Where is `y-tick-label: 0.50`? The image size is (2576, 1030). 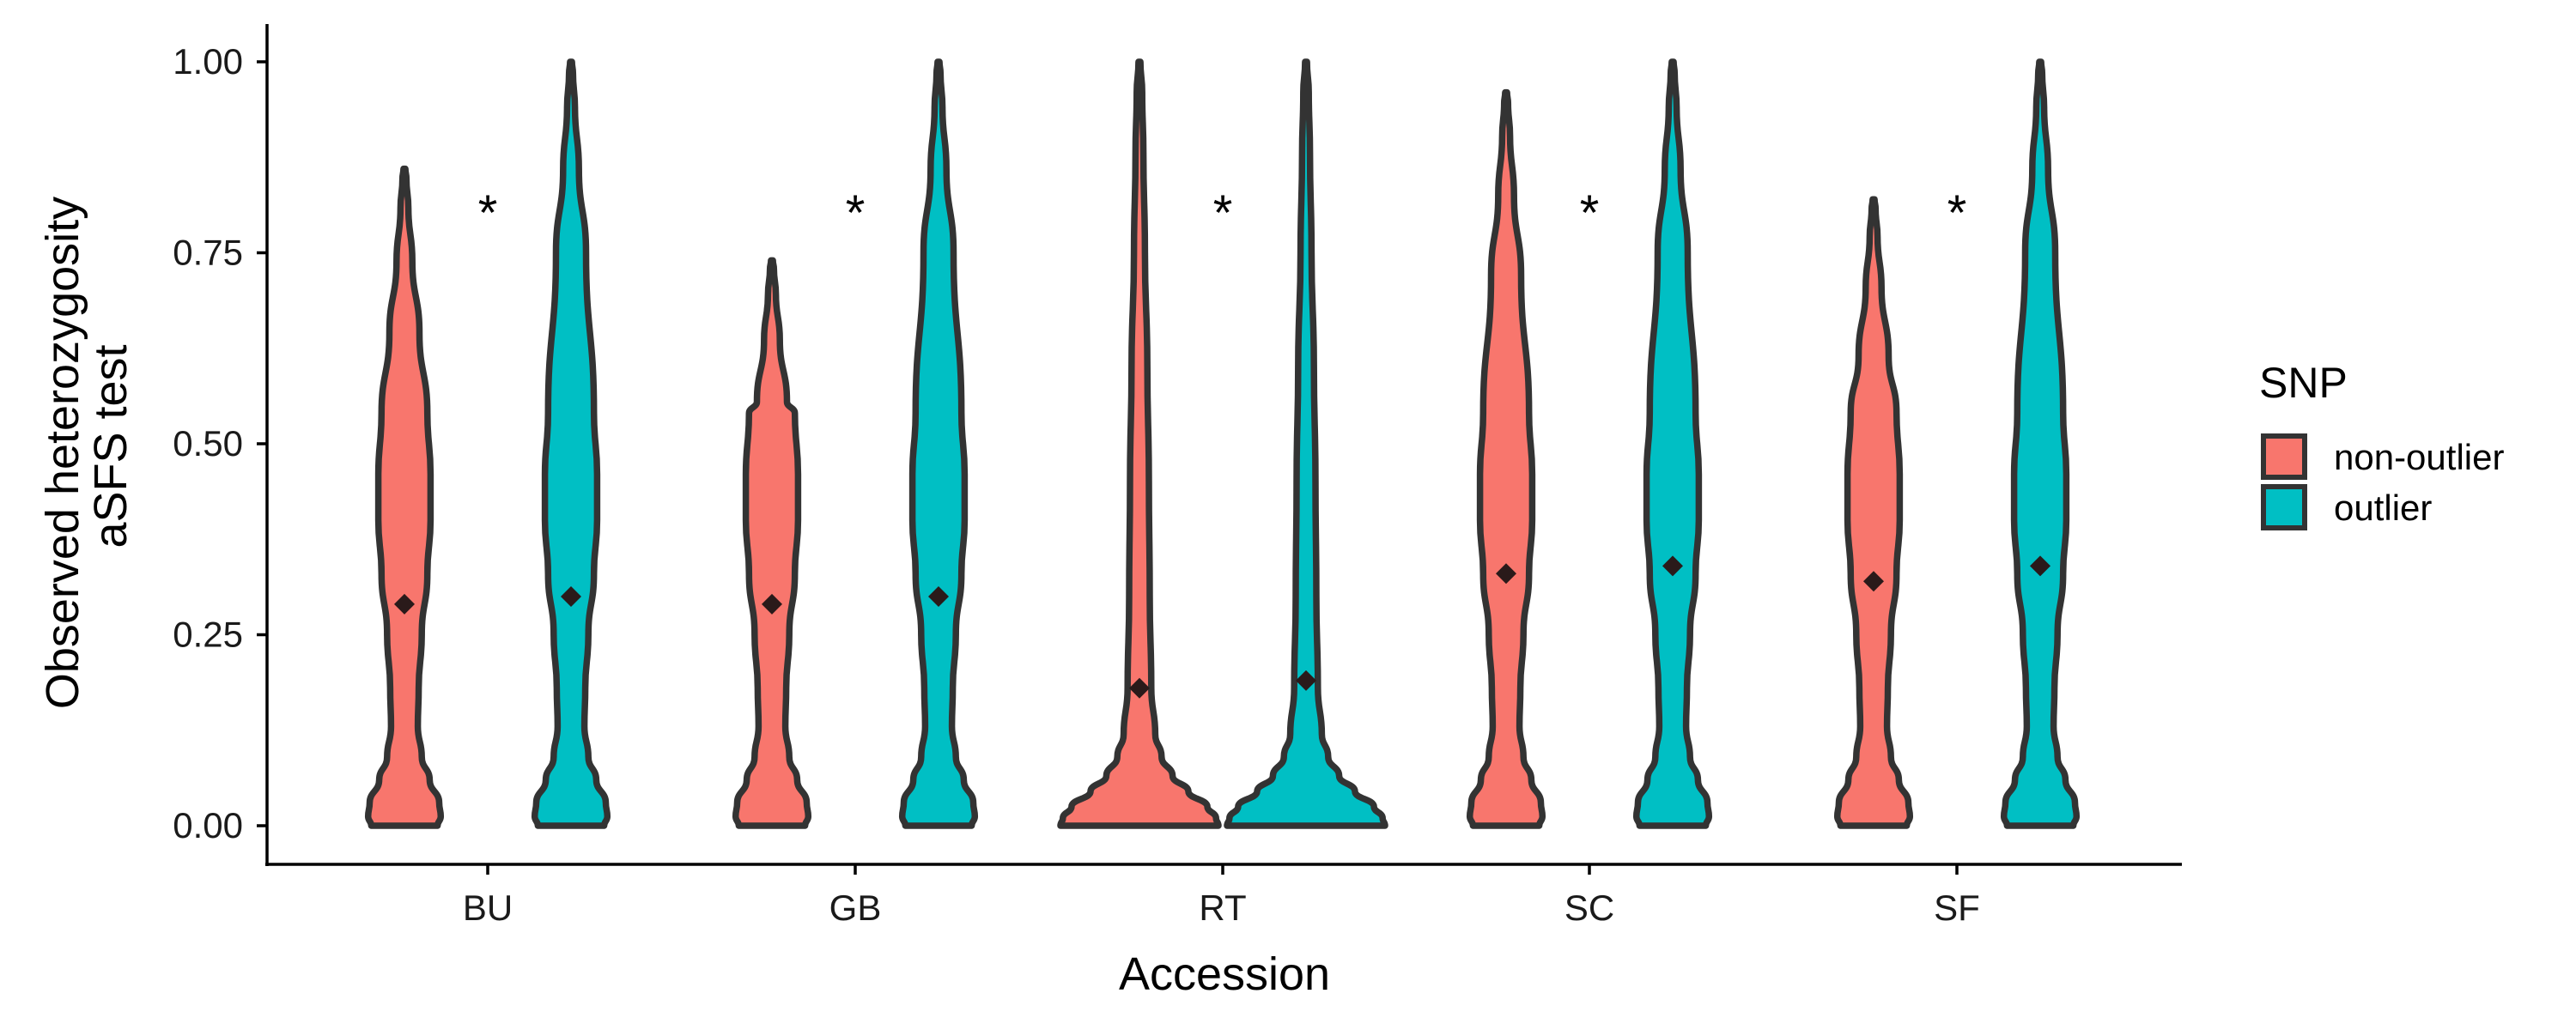 y-tick-label: 0.50 is located at coordinates (208, 443).